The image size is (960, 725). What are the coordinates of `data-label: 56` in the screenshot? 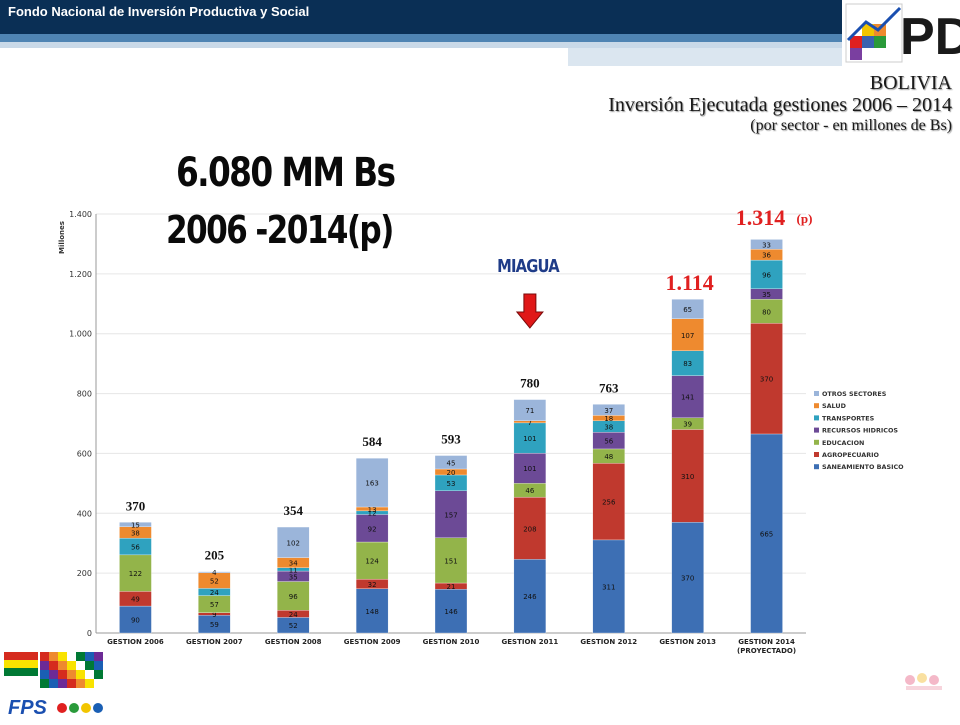 It's located at (608, 442).